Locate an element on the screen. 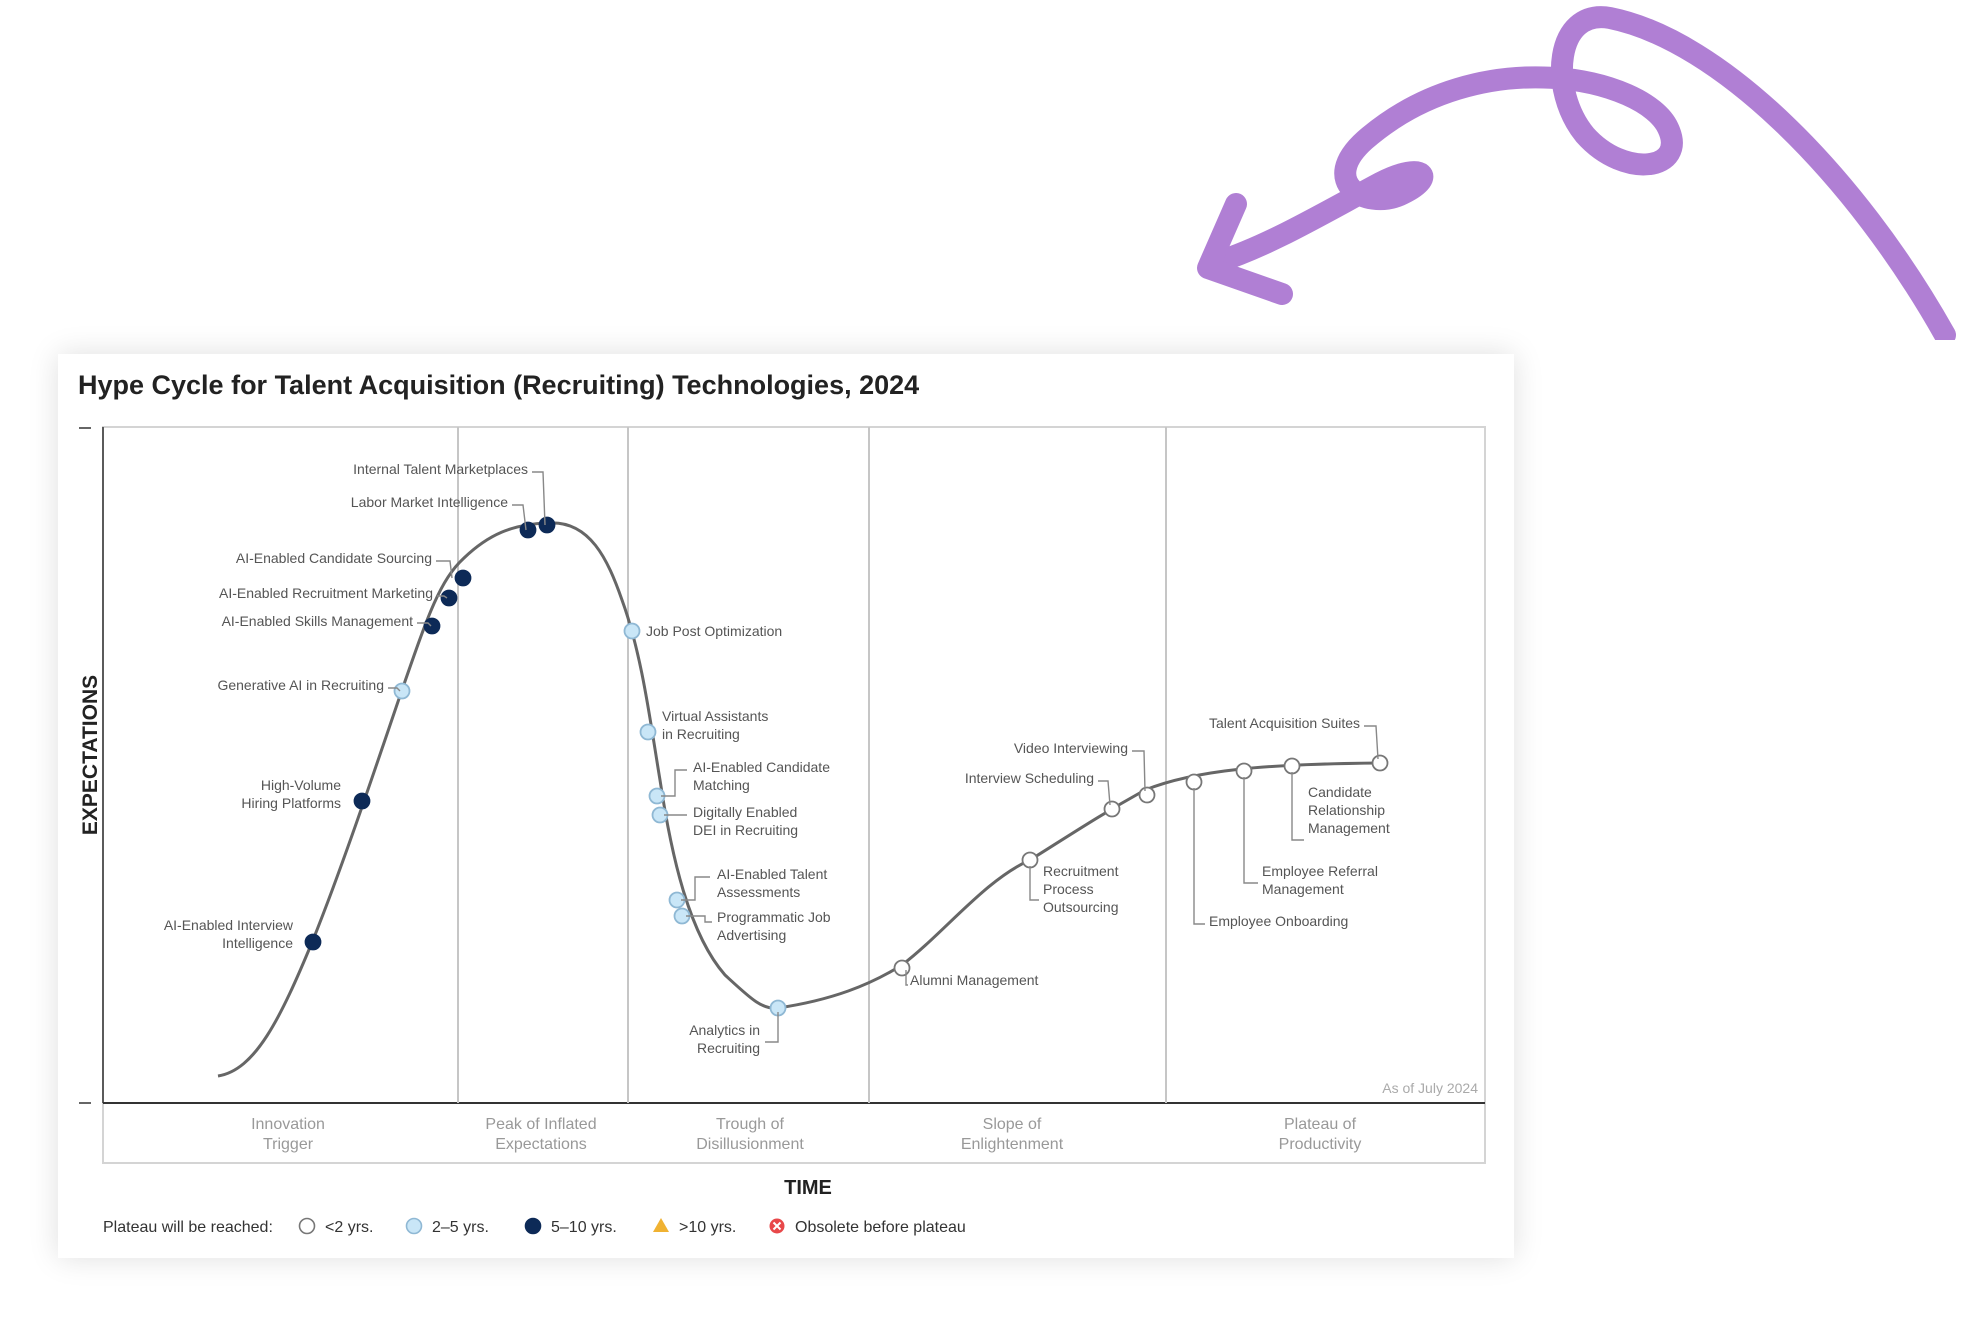 The image size is (1962, 1319). marker-video-interviewing is located at coordinates (1147, 795).